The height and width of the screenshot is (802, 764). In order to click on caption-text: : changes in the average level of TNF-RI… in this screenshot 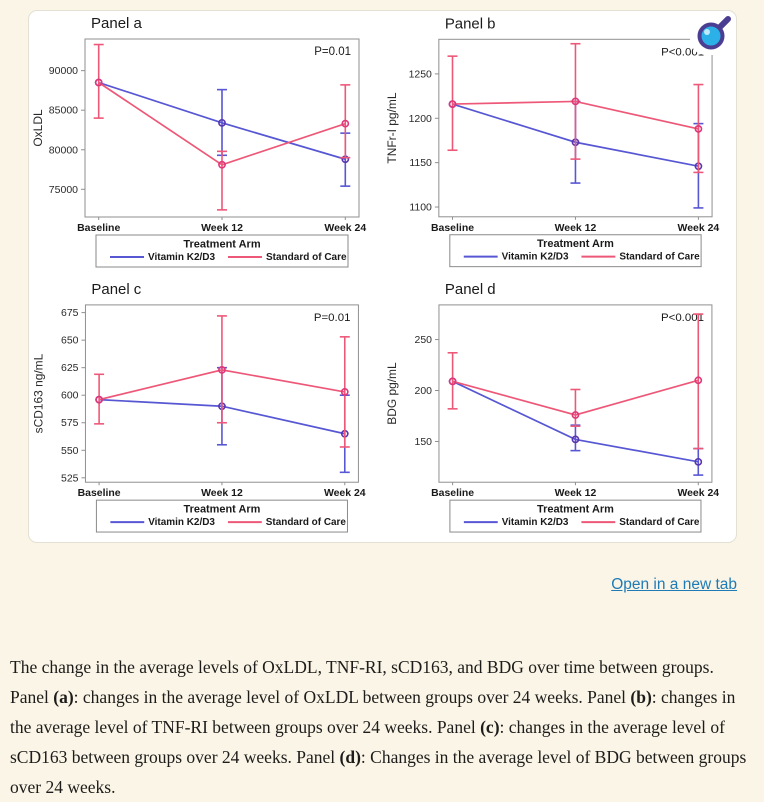, I will do `click(373, 711)`.